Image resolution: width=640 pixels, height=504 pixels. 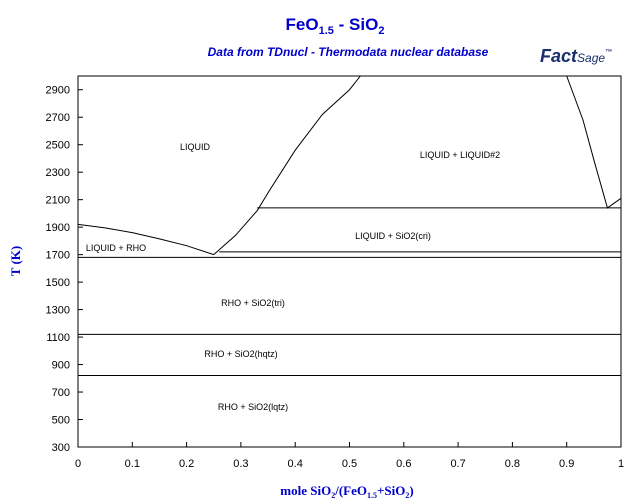 What do you see at coordinates (240, 354) in the screenshot?
I see `region-label: RHO + SiO2(hqtz)` at bounding box center [240, 354].